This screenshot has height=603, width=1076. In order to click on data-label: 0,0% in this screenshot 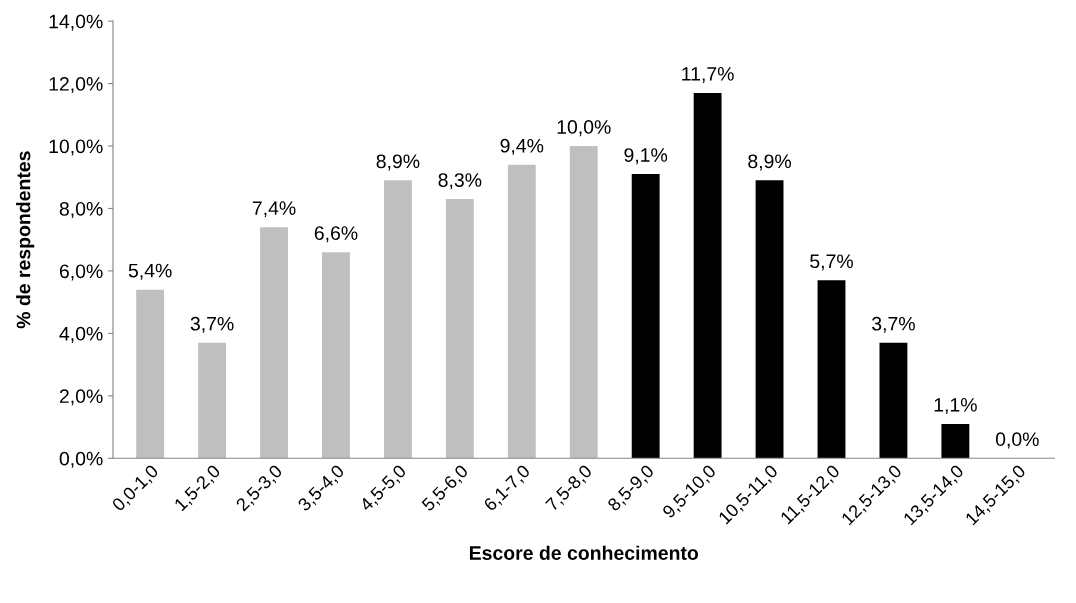, I will do `click(1017, 440)`.